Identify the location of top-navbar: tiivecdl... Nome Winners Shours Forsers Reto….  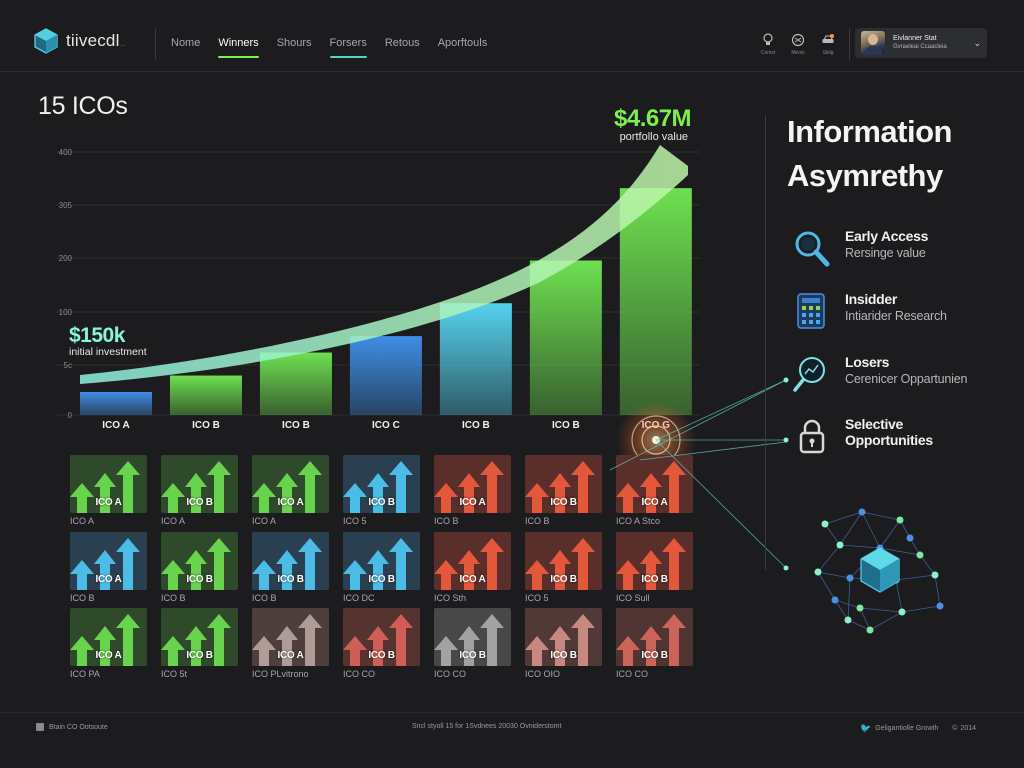
(512, 36).